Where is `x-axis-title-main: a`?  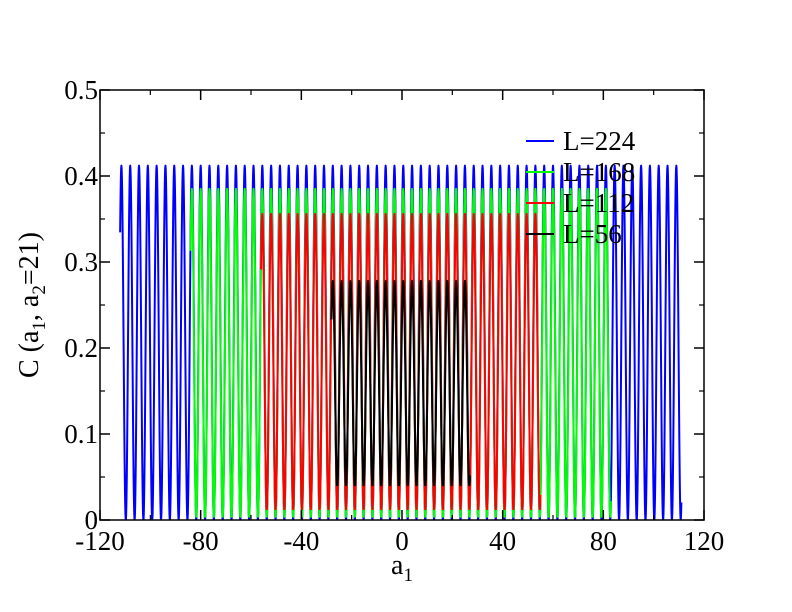 x-axis-title-main: a is located at coordinates (397, 565).